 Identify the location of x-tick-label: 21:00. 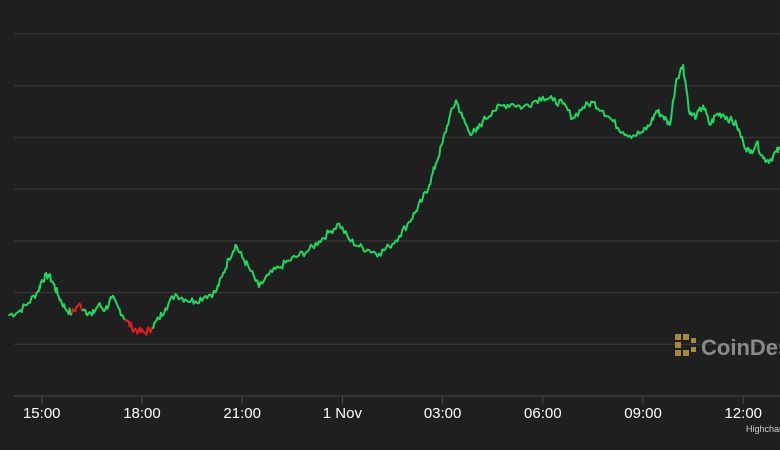
(242, 413).